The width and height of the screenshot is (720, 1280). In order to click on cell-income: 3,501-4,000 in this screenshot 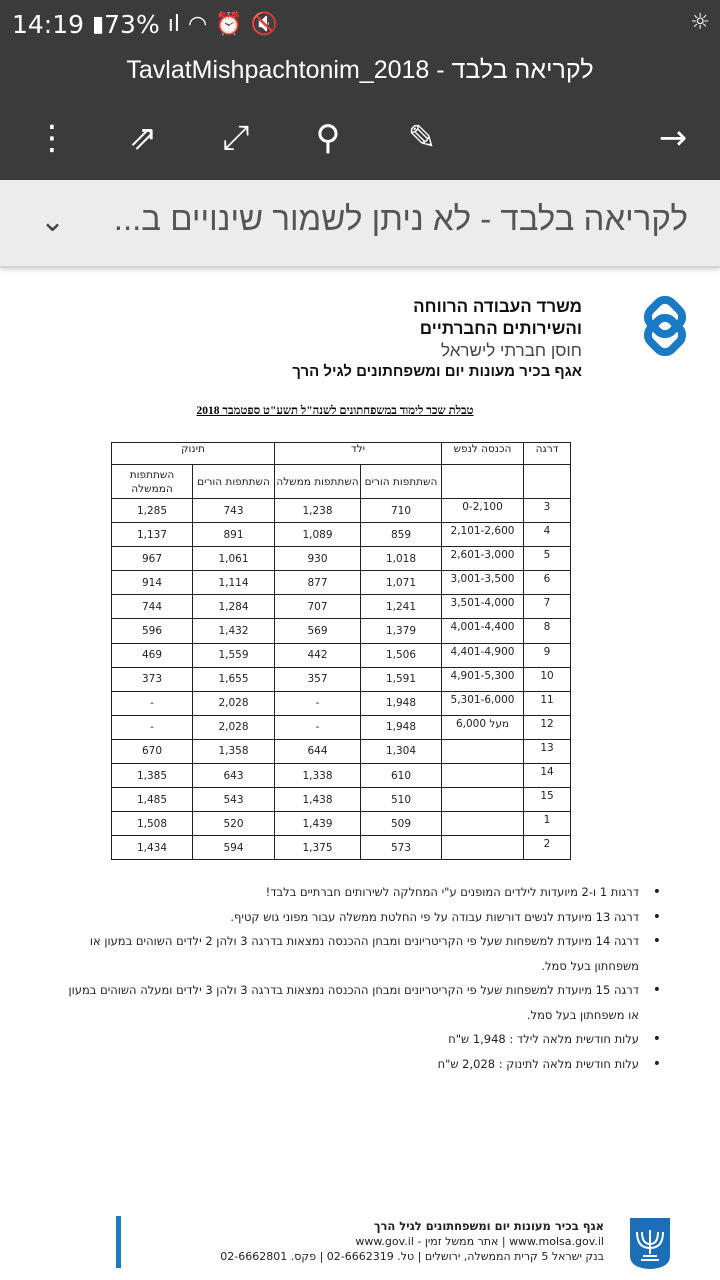, I will do `click(482, 607)`.